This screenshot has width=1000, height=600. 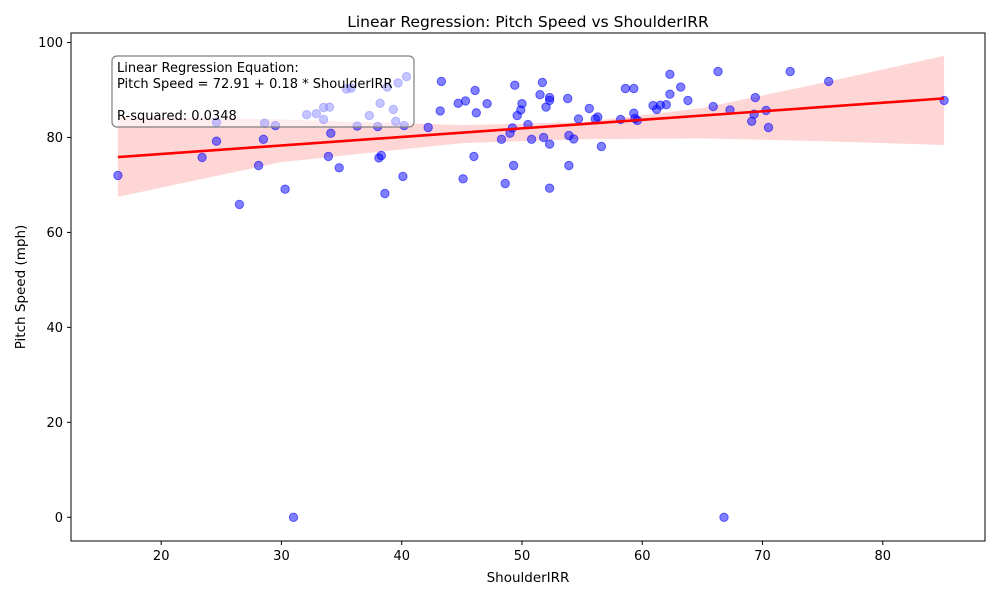 What do you see at coordinates (59, 518) in the screenshot?
I see `y-tick-label: 0` at bounding box center [59, 518].